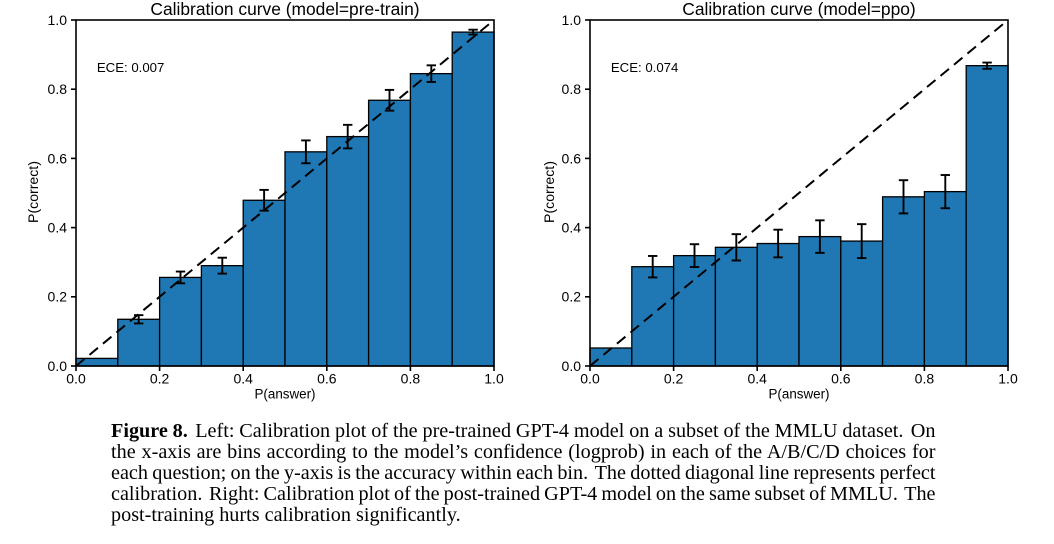  I want to click on svg-text: ECE: 0.074, so click(644, 67).